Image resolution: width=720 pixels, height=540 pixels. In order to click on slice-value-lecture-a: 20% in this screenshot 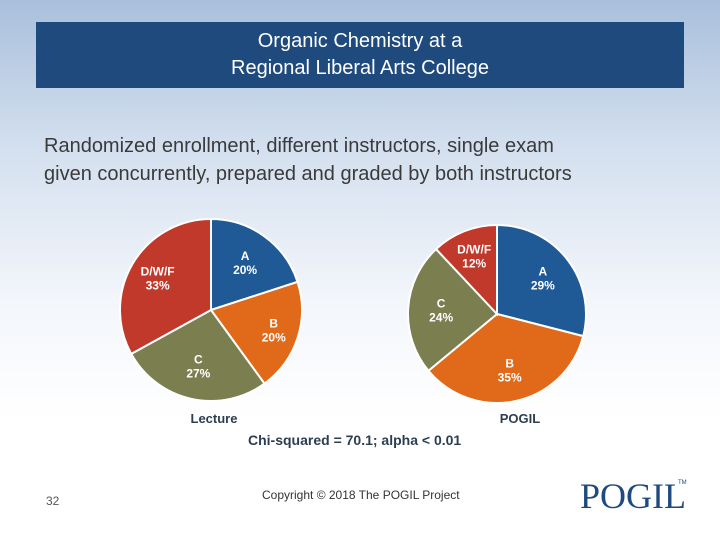, I will do `click(245, 270)`.